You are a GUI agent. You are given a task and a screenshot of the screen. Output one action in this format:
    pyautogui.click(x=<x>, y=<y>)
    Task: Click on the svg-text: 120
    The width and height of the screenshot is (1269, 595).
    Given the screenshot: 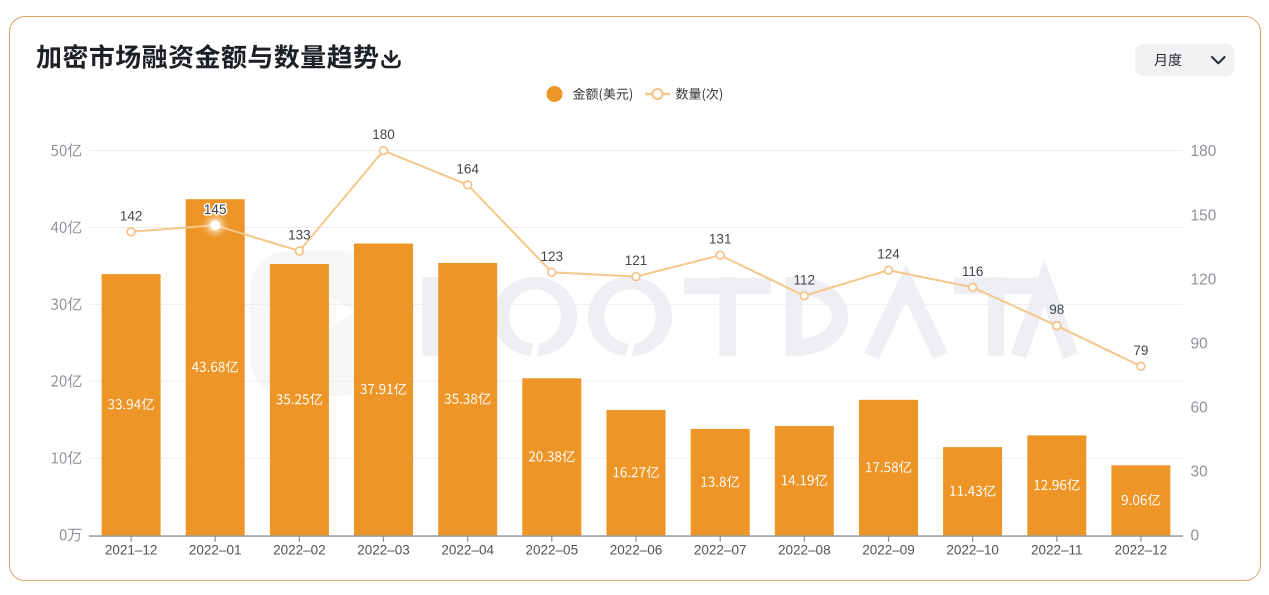 What is the action you would take?
    pyautogui.click(x=1204, y=279)
    